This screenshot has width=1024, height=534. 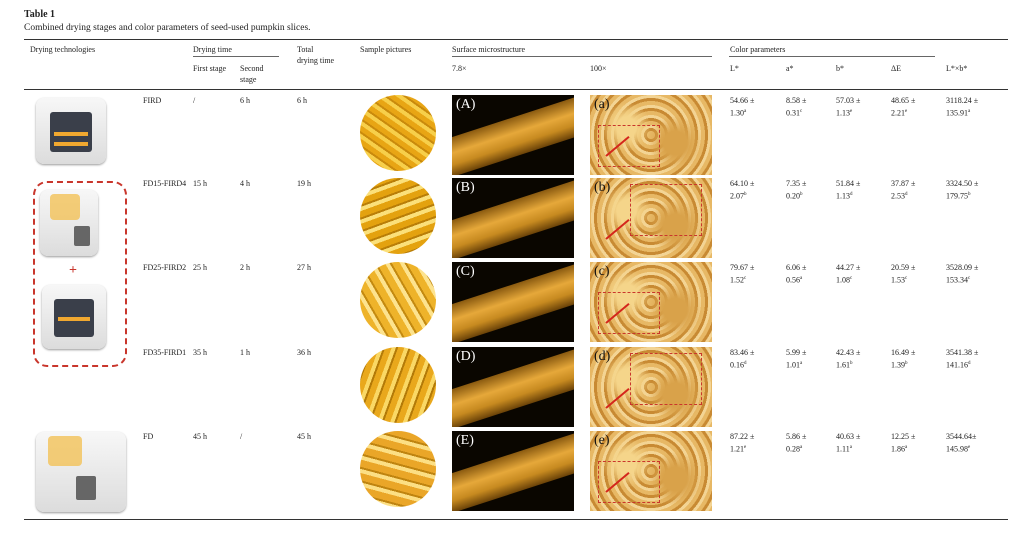 I want to click on micrograph-label: (A), so click(x=466, y=104).